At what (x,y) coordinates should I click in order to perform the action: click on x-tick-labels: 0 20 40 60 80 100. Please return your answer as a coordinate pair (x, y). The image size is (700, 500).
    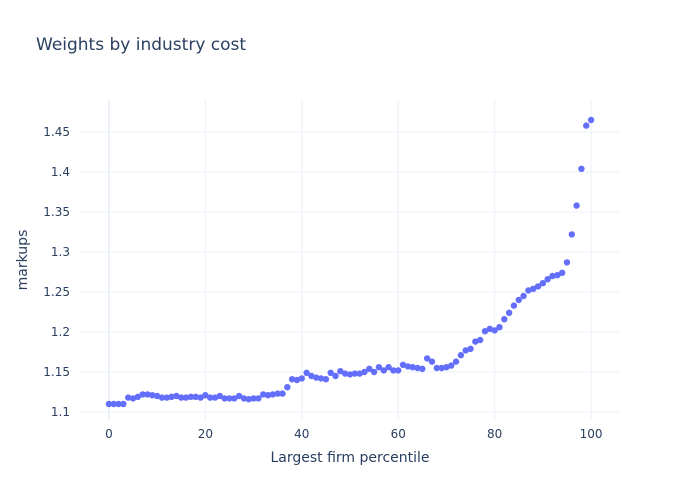
    Looking at the image, I should click on (353, 434).